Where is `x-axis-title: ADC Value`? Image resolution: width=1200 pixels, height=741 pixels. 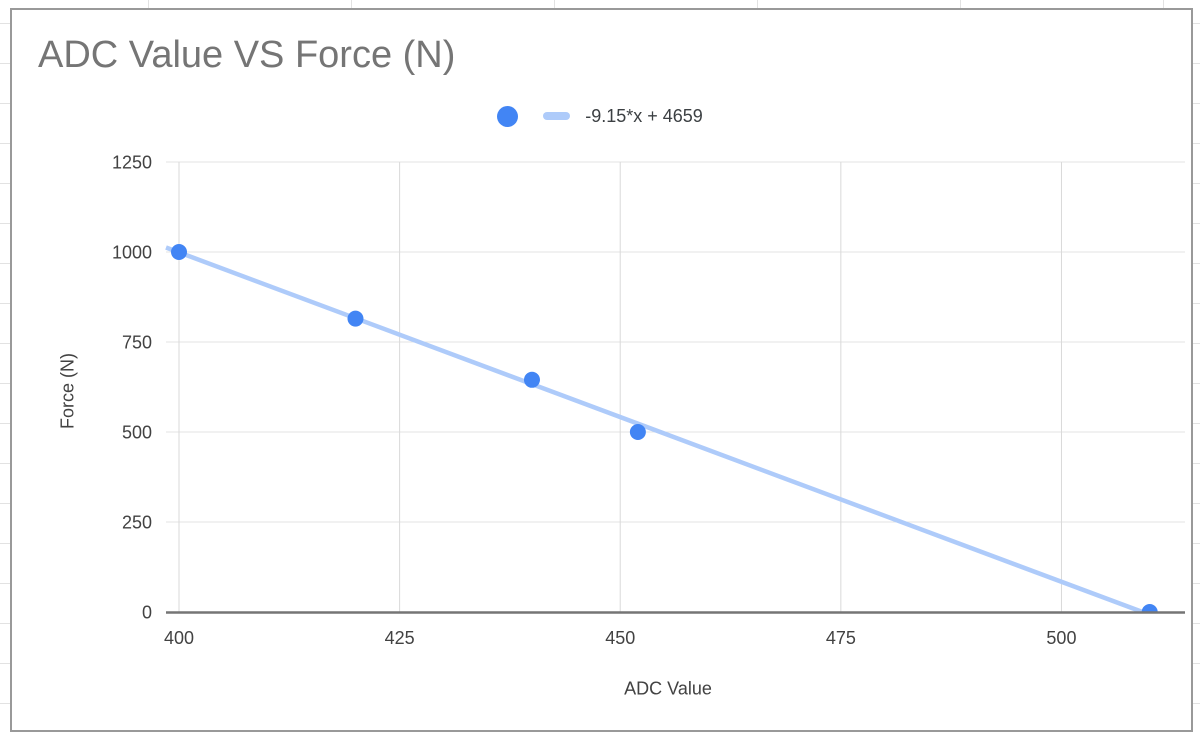
x-axis-title: ADC Value is located at coordinates (668, 688).